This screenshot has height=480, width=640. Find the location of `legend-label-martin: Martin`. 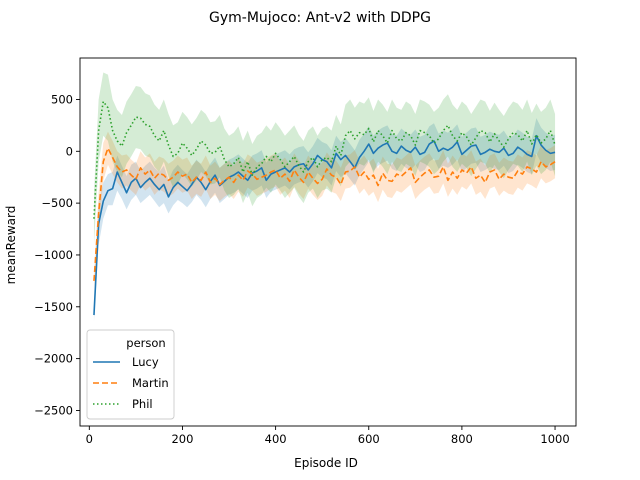

legend-label-martin: Martin is located at coordinates (150, 383).